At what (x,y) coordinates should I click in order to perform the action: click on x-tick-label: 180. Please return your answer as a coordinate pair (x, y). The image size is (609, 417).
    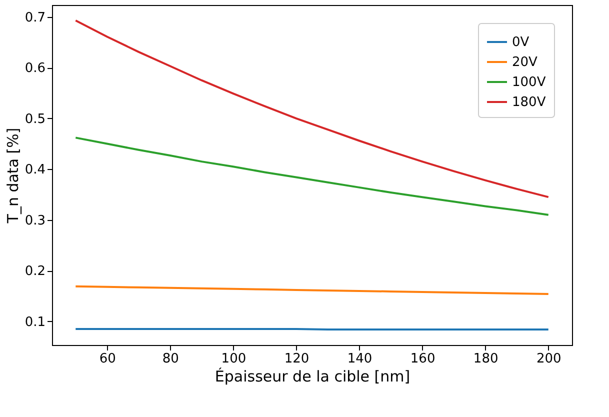
    Looking at the image, I should click on (485, 359).